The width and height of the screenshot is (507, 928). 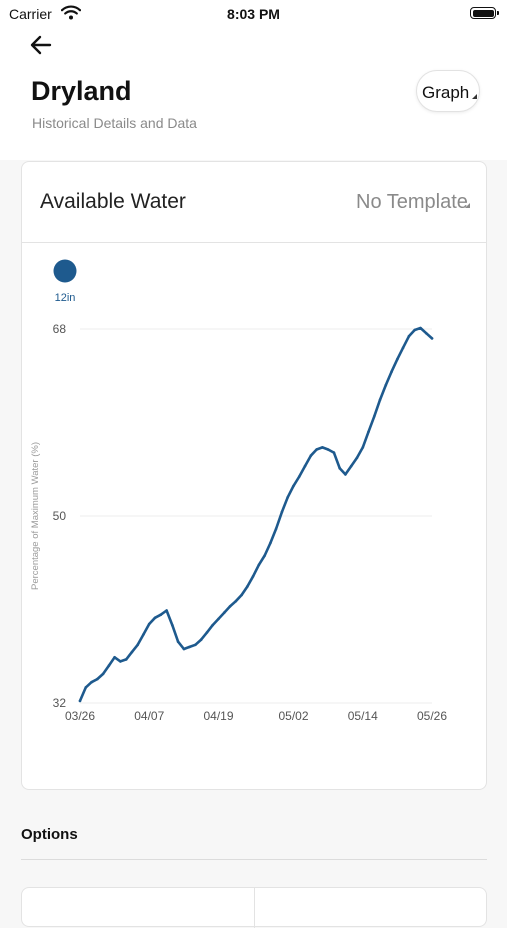 What do you see at coordinates (81, 91) in the screenshot?
I see `page-title: Dryland` at bounding box center [81, 91].